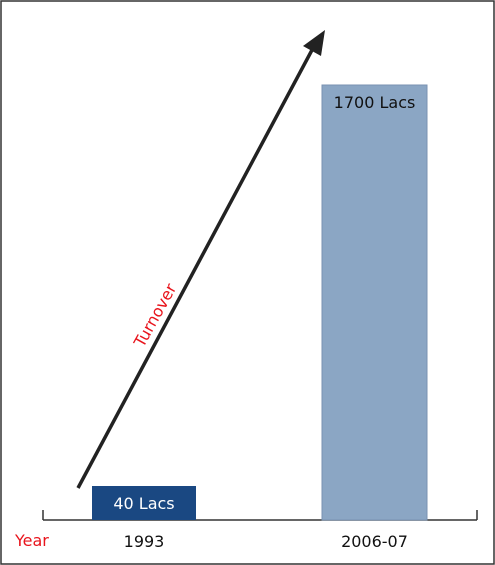 This screenshot has width=495, height=565. I want to click on bar-1993, so click(144, 503).